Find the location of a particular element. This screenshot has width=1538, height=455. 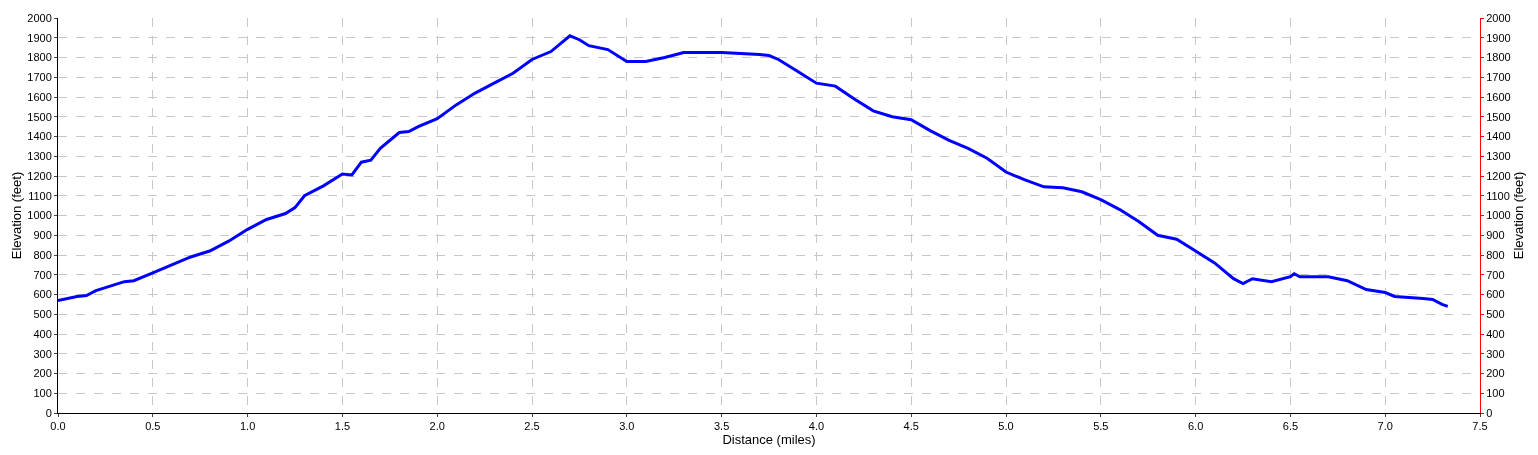

y-tick-label: 600 is located at coordinates (42, 294).